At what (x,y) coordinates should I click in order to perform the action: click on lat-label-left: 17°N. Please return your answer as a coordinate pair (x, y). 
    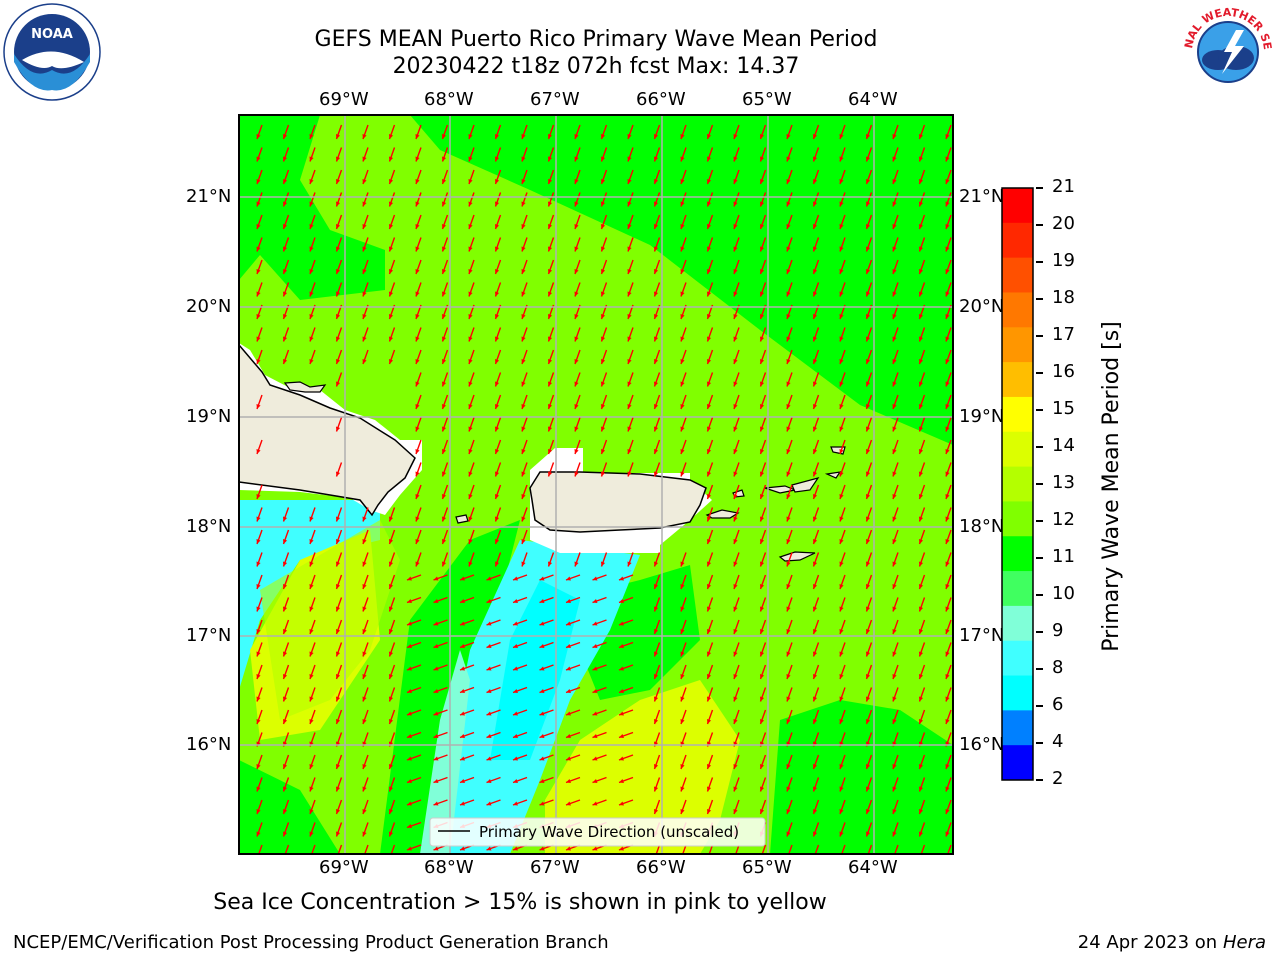
    Looking at the image, I should click on (209, 635).